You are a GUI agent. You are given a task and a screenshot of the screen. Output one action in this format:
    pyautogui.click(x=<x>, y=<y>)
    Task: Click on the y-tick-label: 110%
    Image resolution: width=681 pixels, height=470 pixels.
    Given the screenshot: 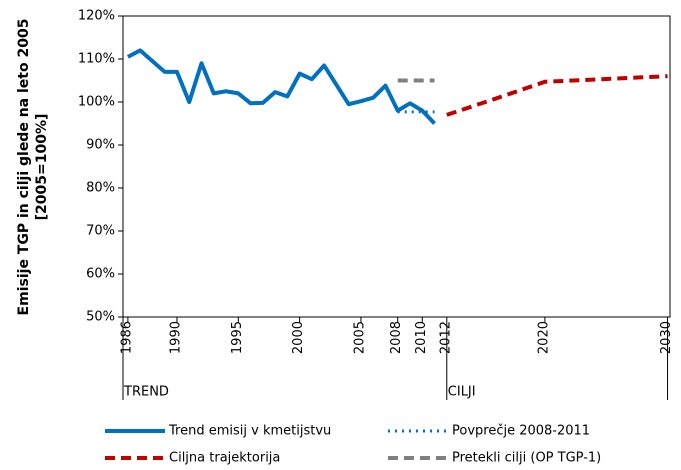 What is the action you would take?
    pyautogui.click(x=96, y=59)
    